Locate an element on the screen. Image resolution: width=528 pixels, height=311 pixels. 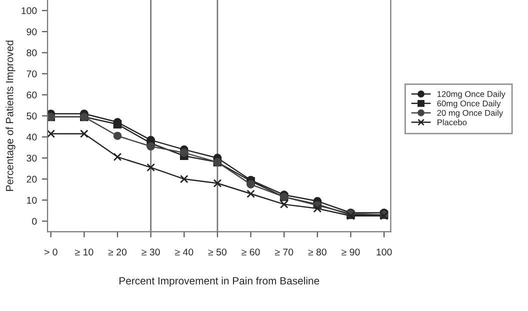
legend-label: 120mg Once Daily is located at coordinates (471, 94).